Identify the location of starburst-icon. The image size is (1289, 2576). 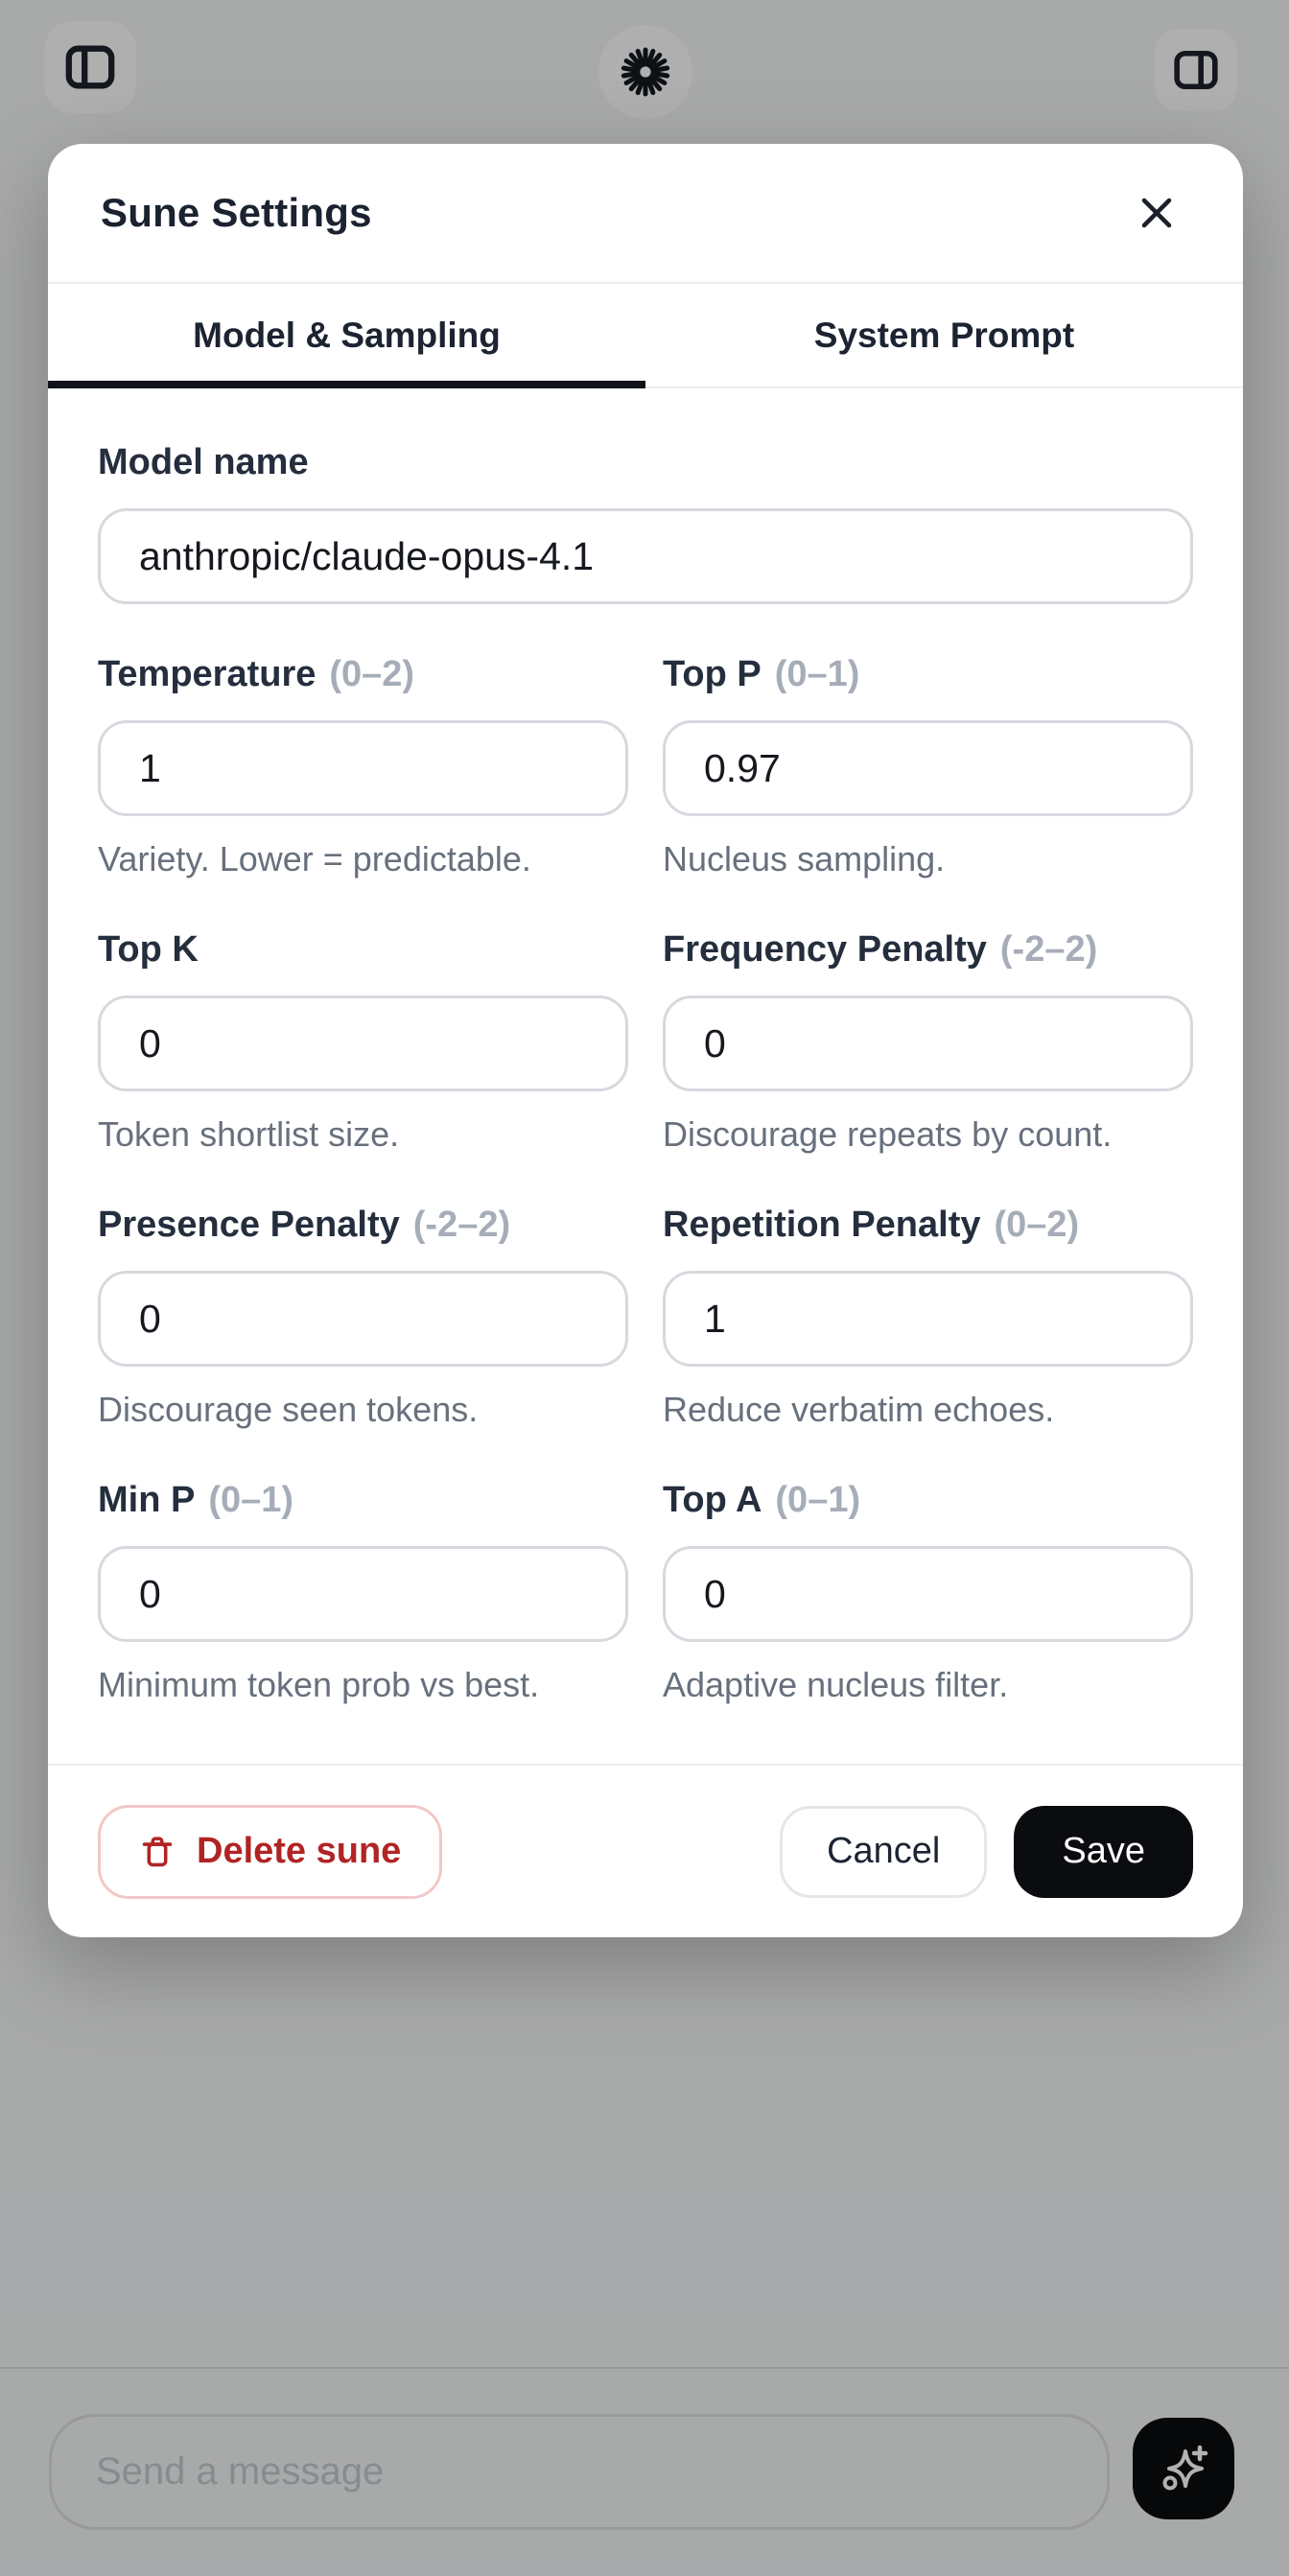
(645, 72).